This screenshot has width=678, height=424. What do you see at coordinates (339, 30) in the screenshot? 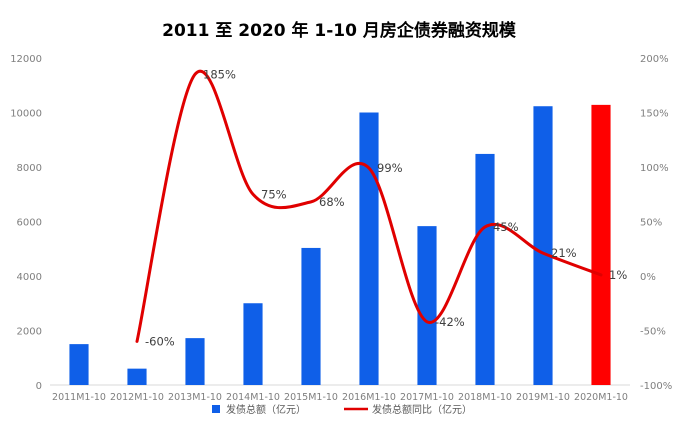
I see `chart-title: 2011 至 2020 年 1-10 月房企债券融资规模` at bounding box center [339, 30].